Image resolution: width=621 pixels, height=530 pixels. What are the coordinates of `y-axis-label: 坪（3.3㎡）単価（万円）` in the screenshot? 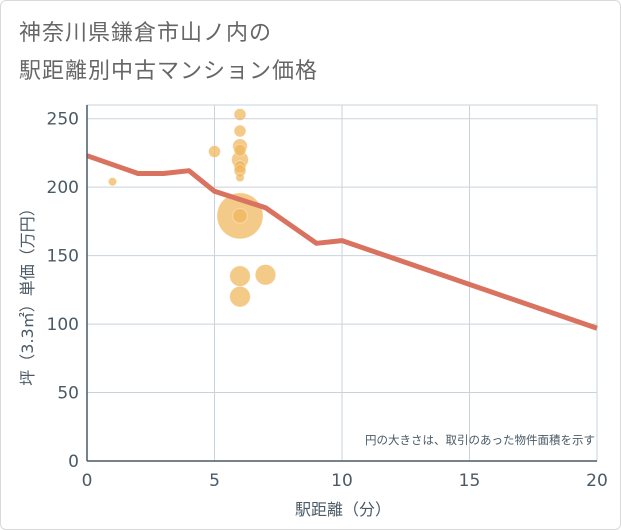 It's located at (27, 292).